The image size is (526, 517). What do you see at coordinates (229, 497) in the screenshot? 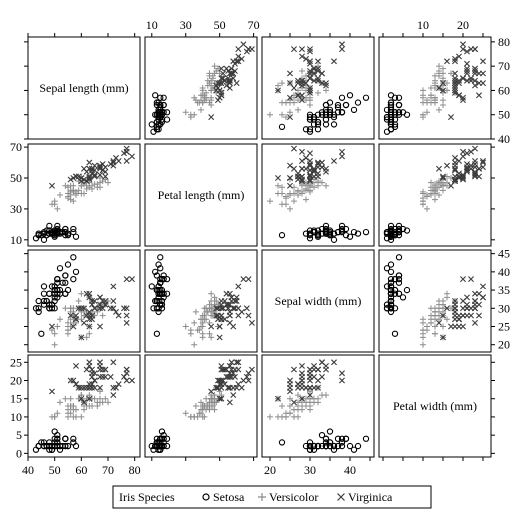
I see `legend-label-setosa: Setosa` at bounding box center [229, 497].